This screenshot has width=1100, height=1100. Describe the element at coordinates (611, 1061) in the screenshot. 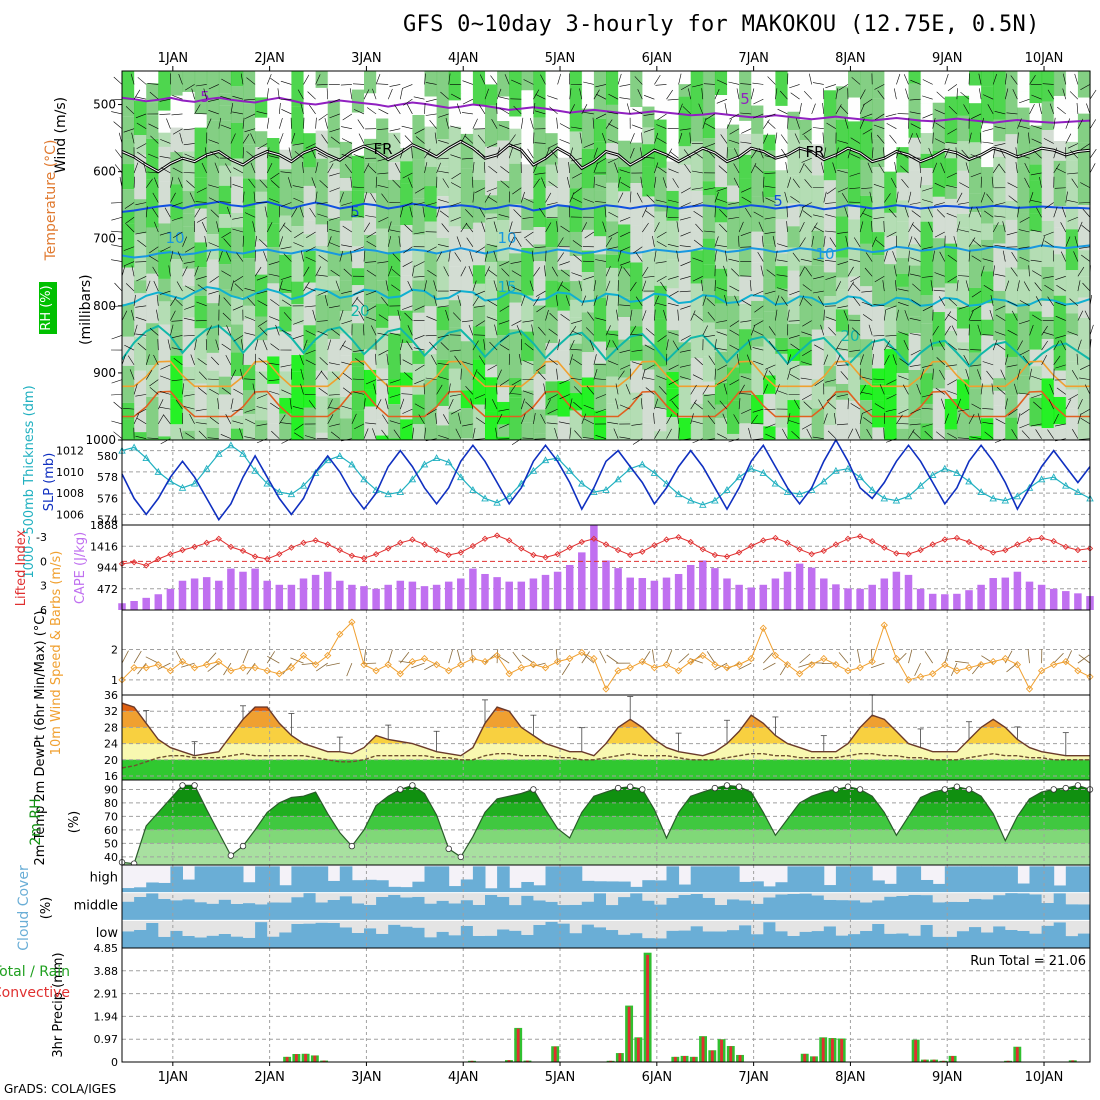

I see `precip-convective-bar` at that location.